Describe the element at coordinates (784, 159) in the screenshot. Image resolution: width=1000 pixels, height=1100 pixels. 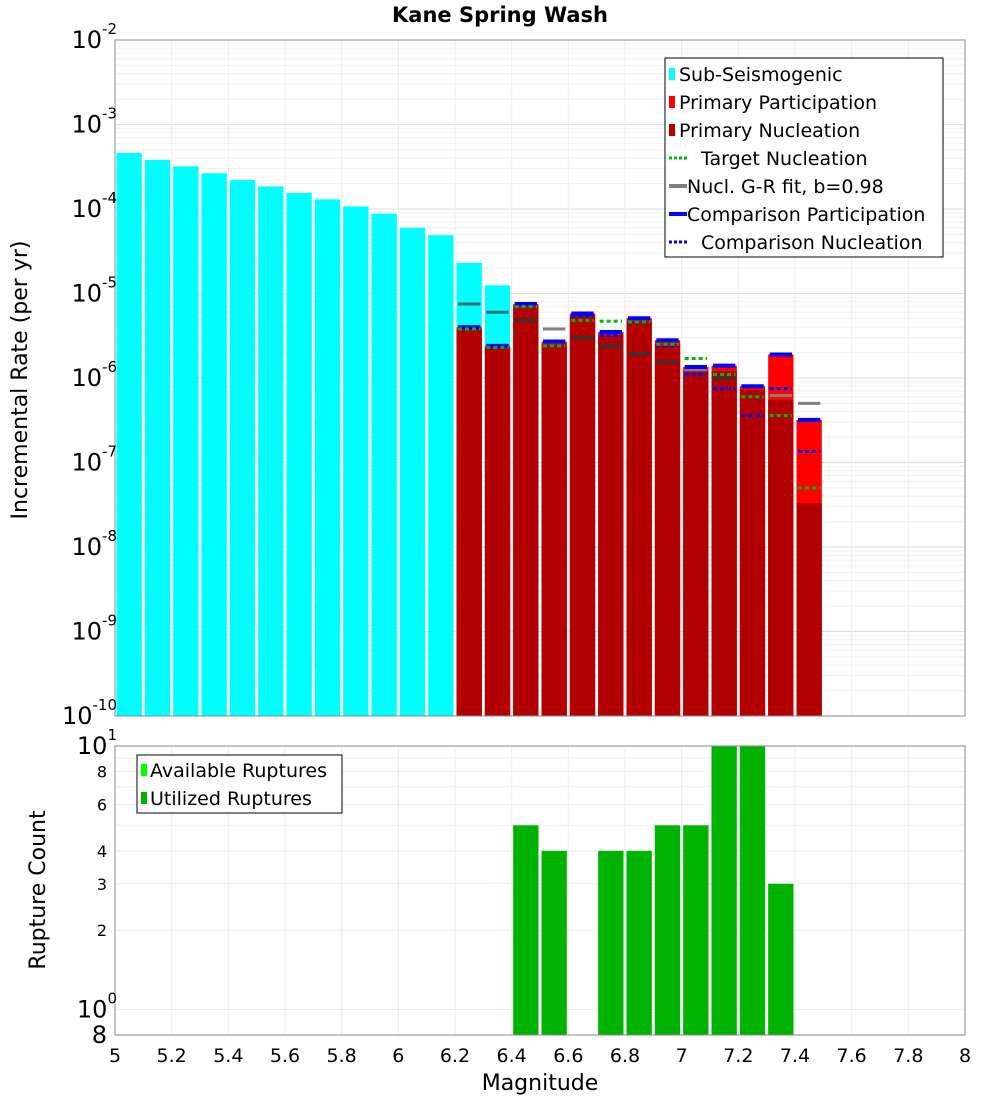
I see `legend-target-nucleation-label: Target Nucleation` at that location.